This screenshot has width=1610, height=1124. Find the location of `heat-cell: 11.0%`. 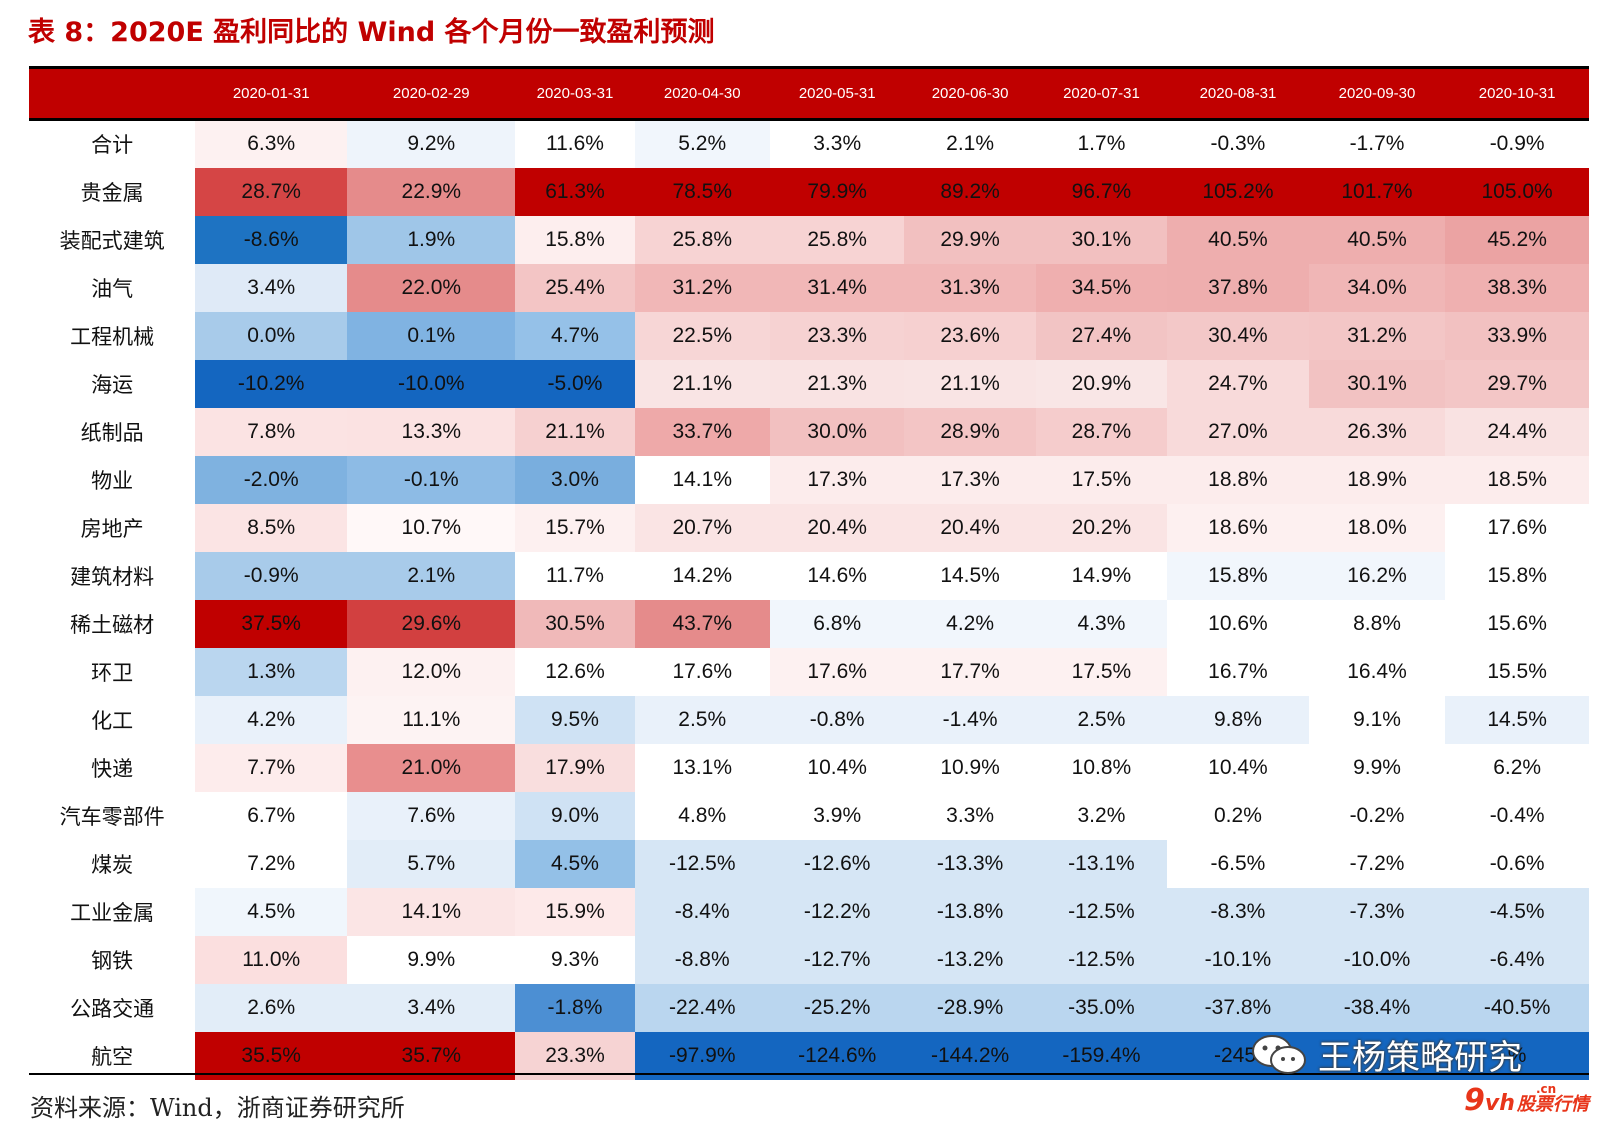

heat-cell: 11.0% is located at coordinates (271, 959).